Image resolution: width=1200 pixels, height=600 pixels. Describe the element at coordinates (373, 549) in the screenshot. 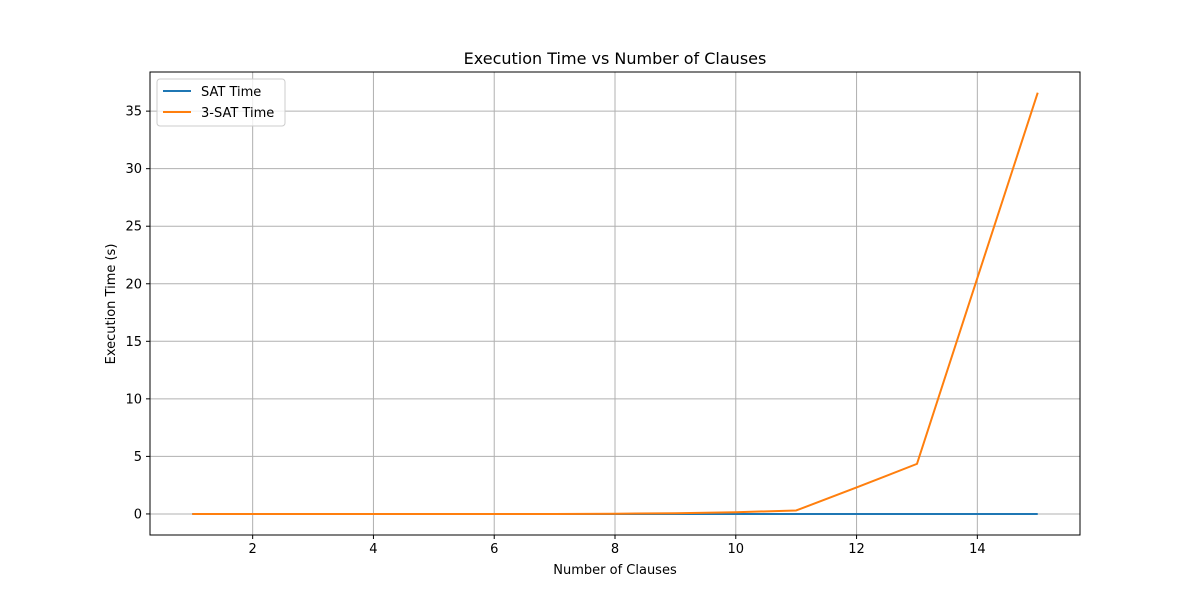

I see `x-tick-label: 4` at that location.